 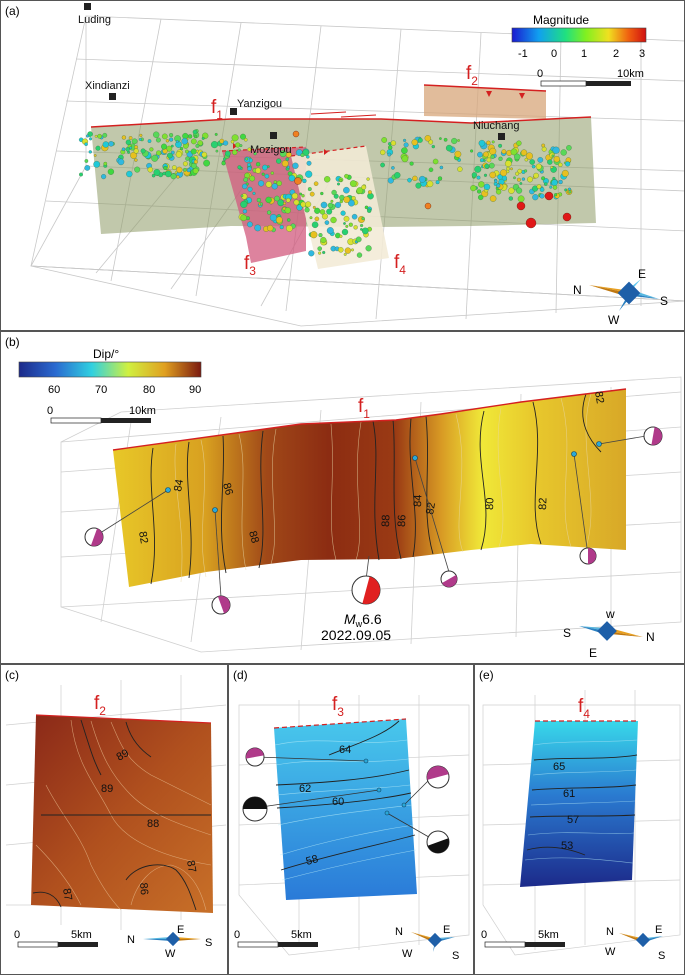 I want to click on svg-text: 82, so click(x=143, y=537).